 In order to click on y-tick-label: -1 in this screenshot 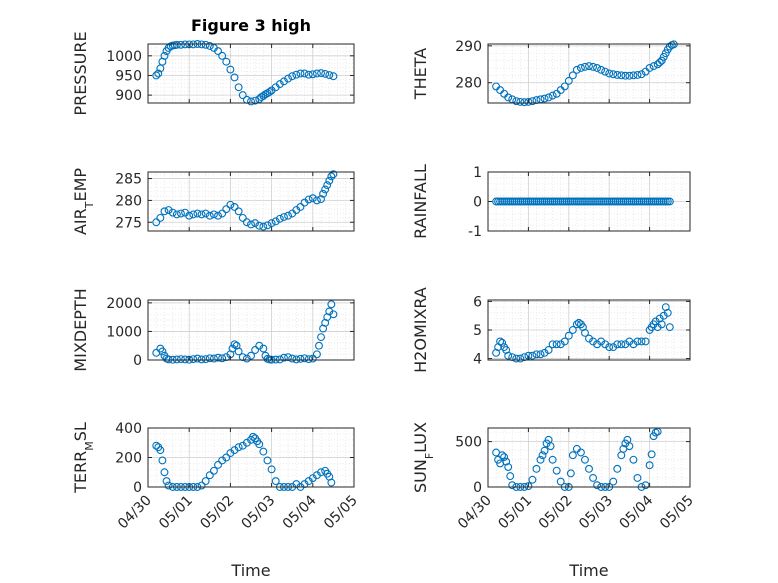, I will do `click(475, 232)`.